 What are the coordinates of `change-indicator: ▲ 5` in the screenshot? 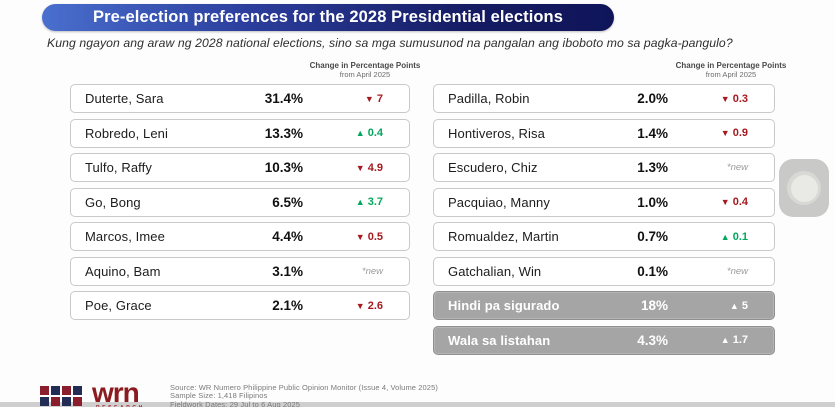 It's located at (738, 305).